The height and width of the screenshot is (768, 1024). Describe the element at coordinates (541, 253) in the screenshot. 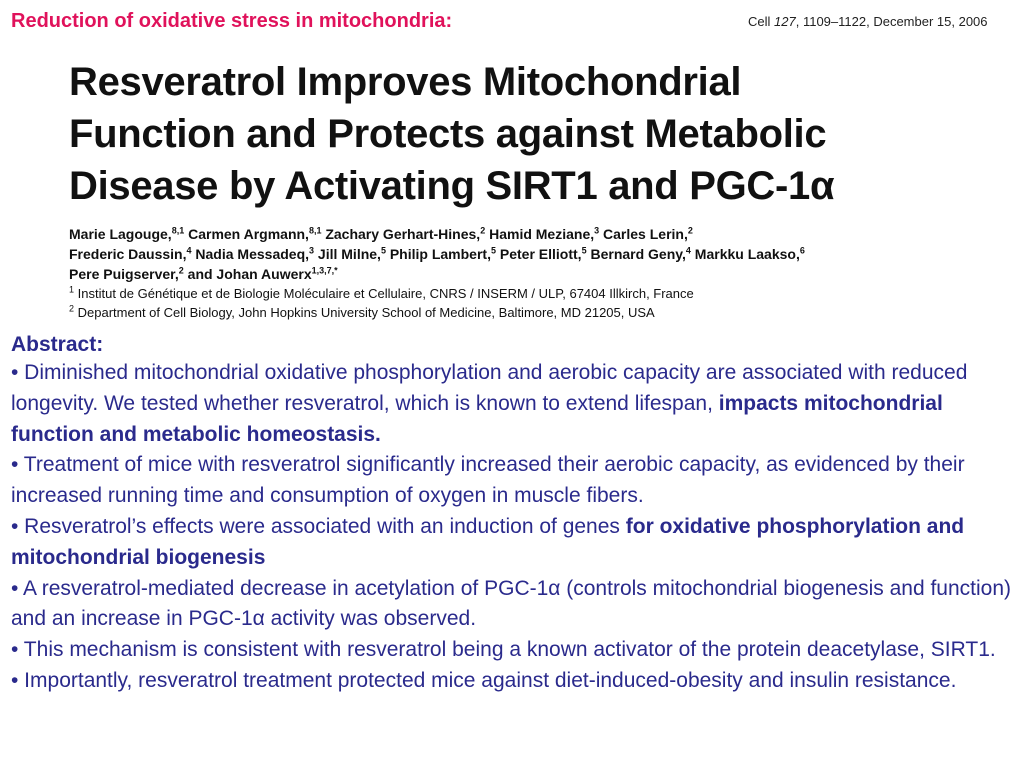

I see `author: Peter Elliott,5` at that location.